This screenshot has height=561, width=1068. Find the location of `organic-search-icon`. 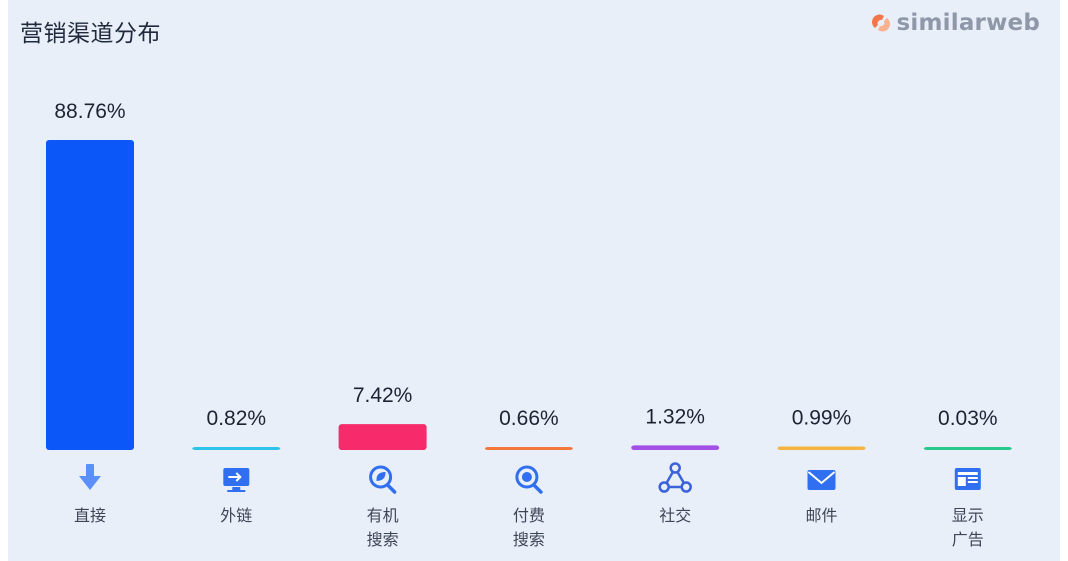

organic-search-icon is located at coordinates (383, 479).